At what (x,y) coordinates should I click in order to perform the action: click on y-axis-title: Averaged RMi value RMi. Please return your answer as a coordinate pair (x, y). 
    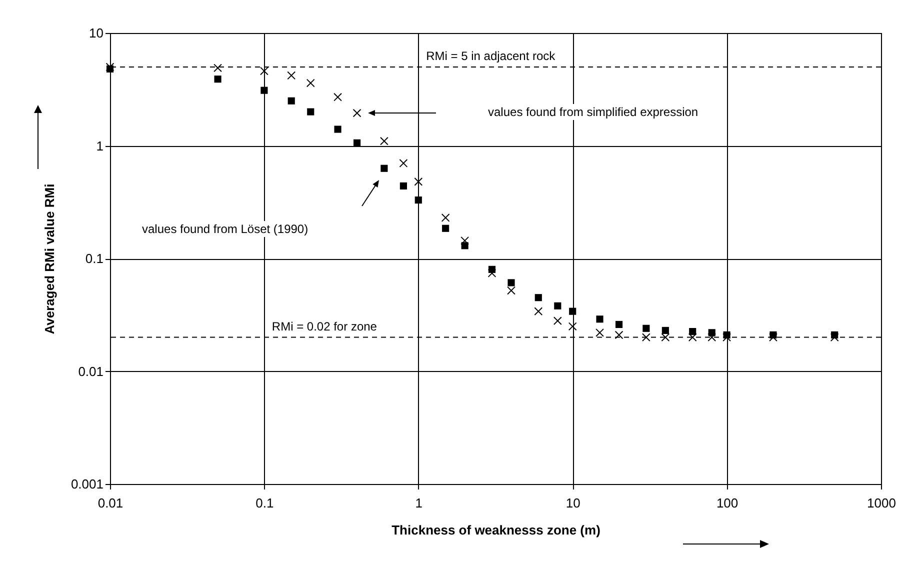
    Looking at the image, I should click on (49, 259).